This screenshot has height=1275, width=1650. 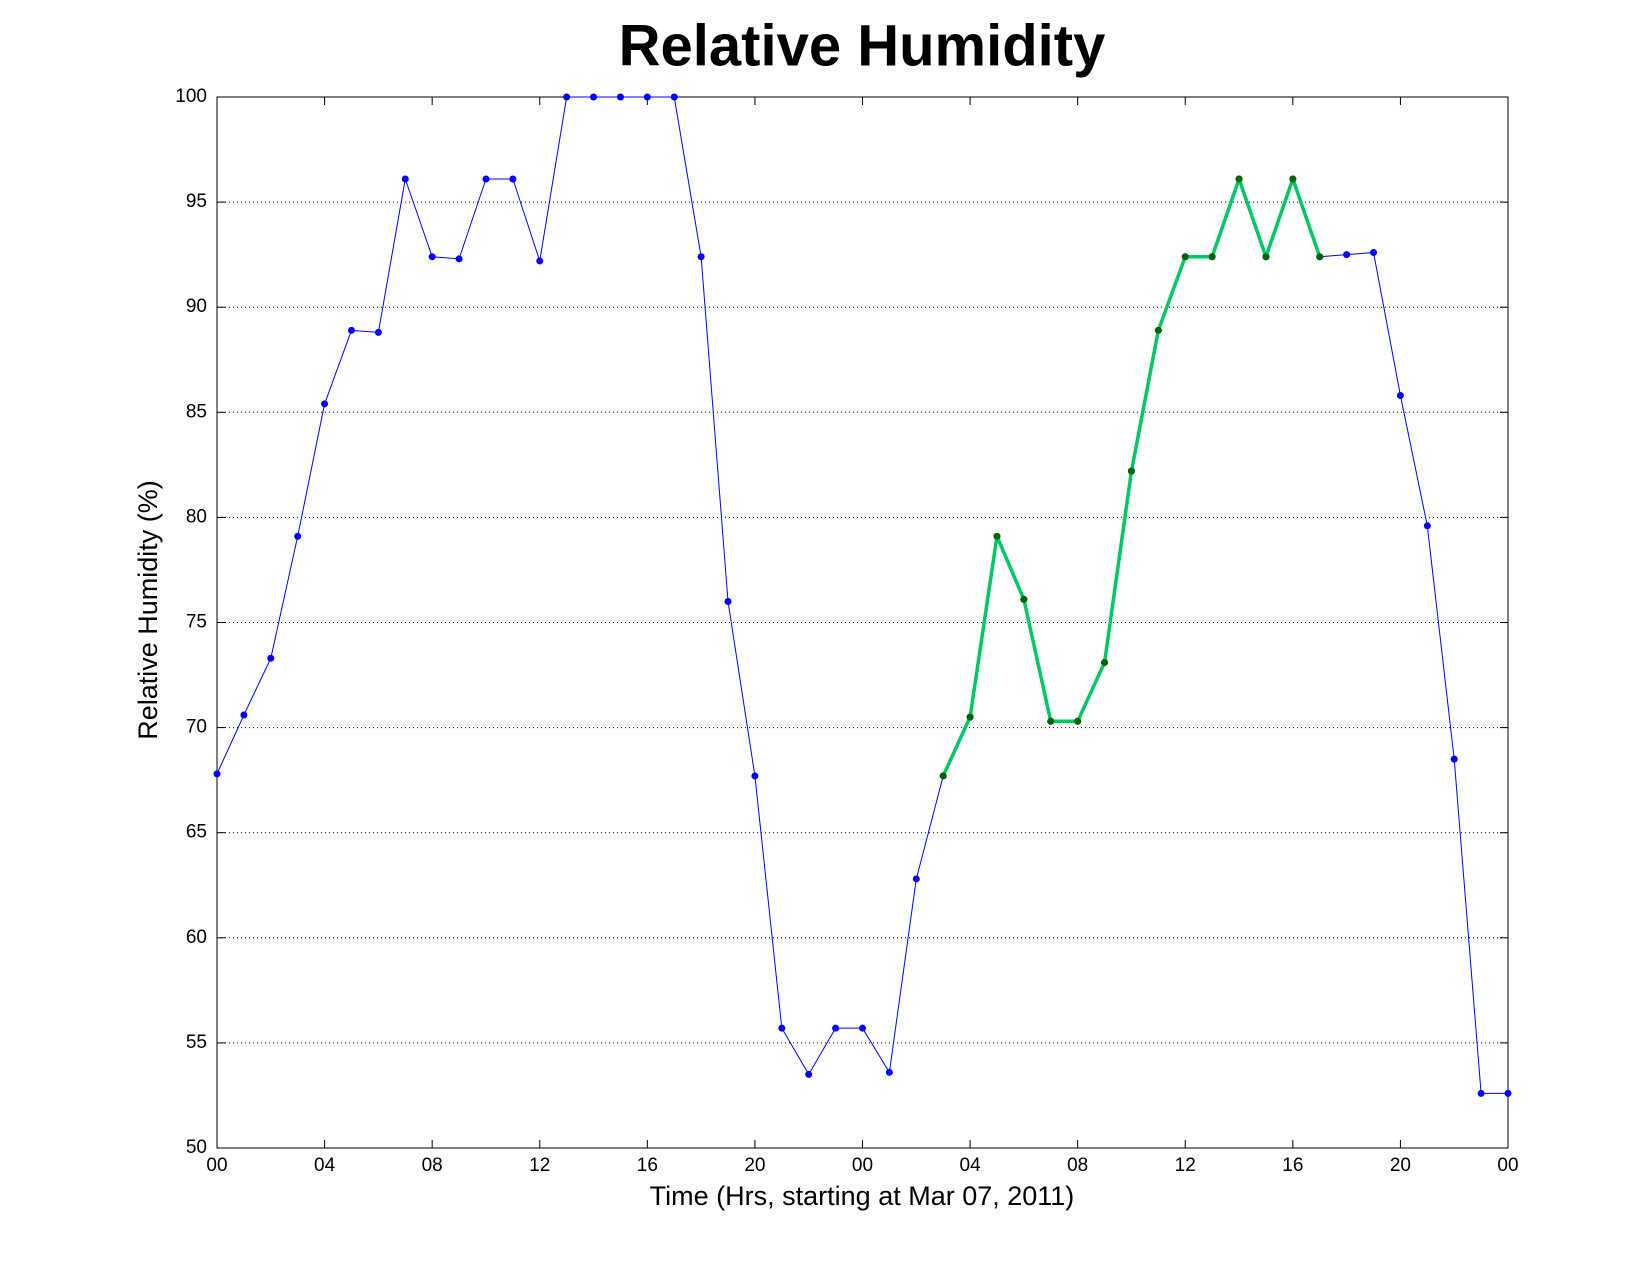 I want to click on y-tick-label: 85, so click(x=196, y=411).